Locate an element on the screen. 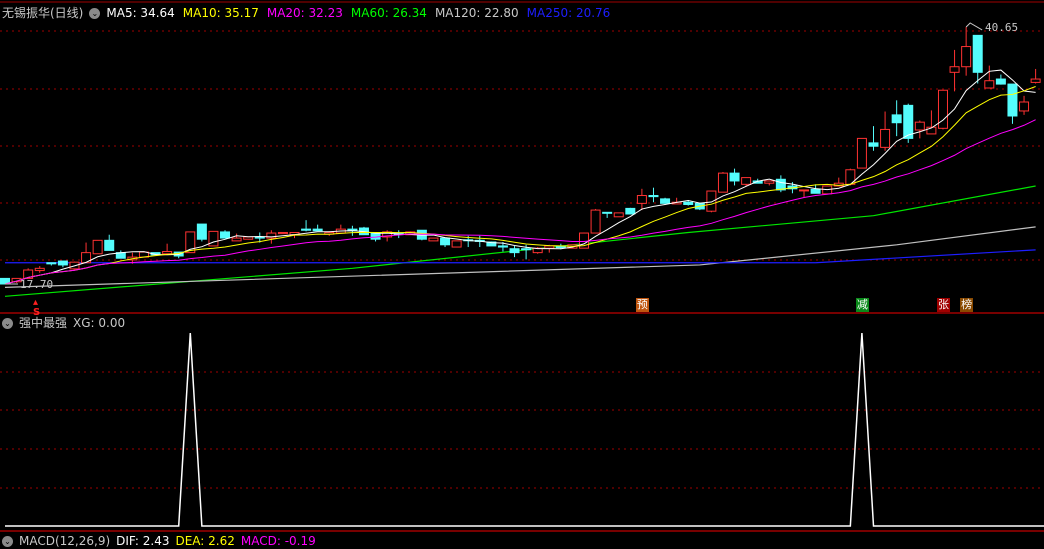  ma-item-0: MA5: 34.64 is located at coordinates (140, 13).